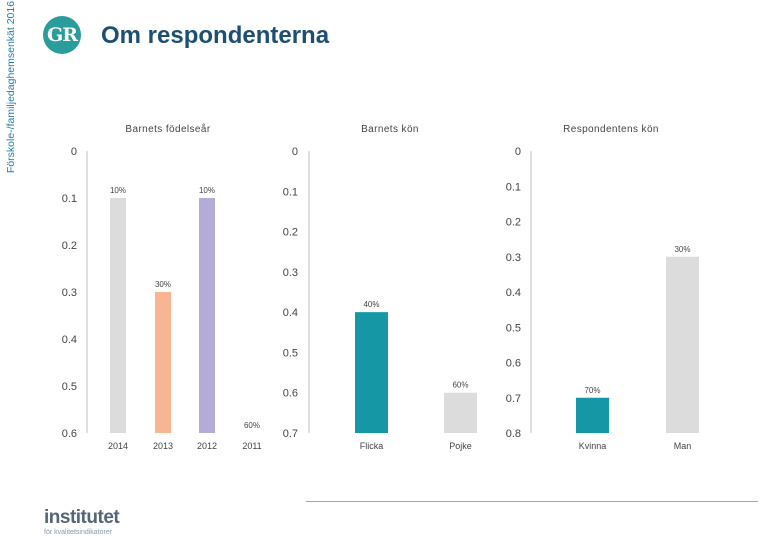  I want to click on chart-1-bar-2012, so click(207, 315).